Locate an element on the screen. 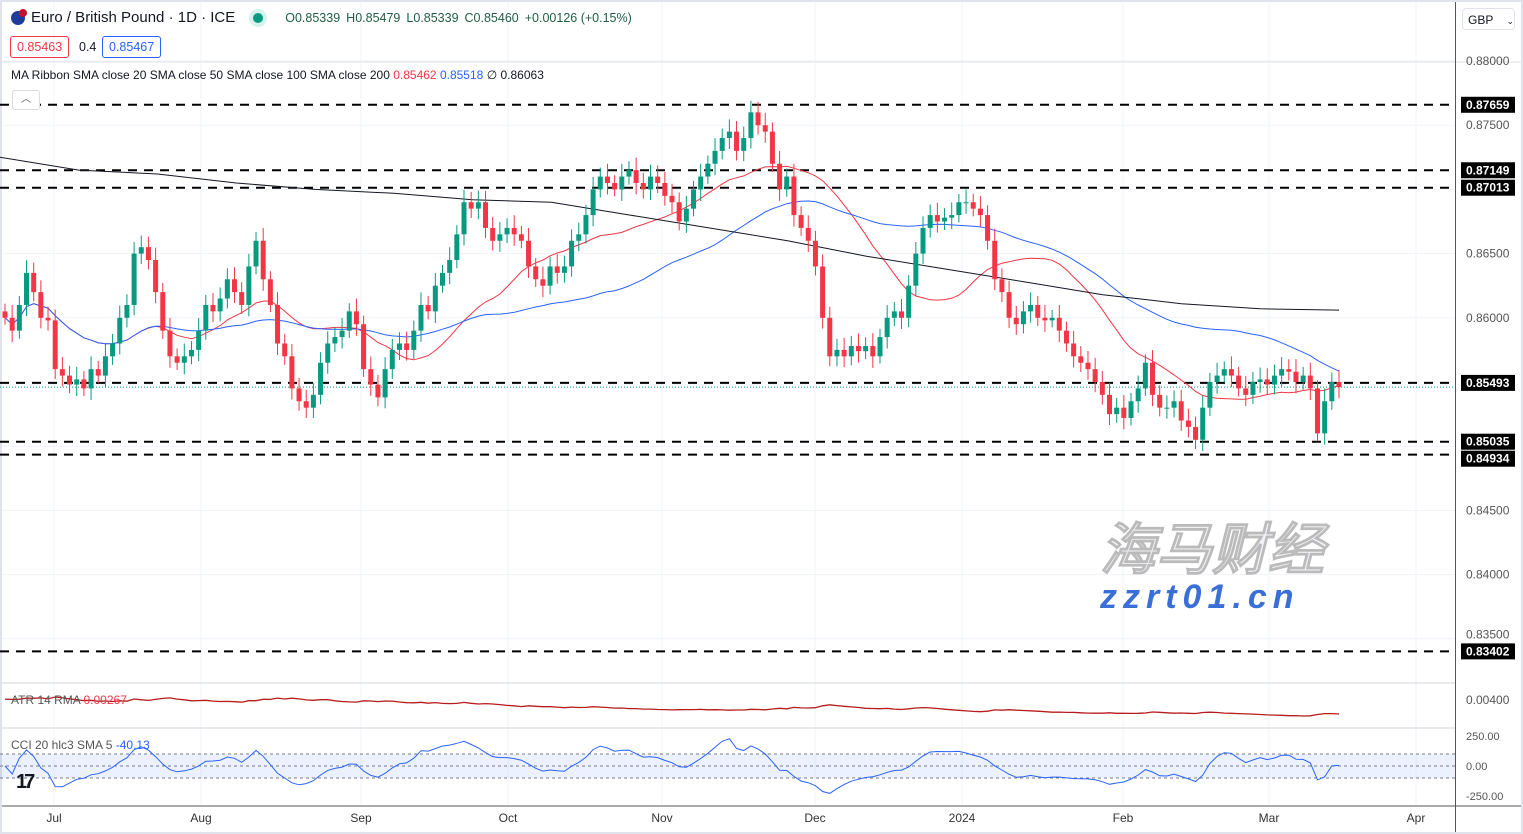 This screenshot has height=834, width=1523. ohlc-low: L0.85339 is located at coordinates (432, 17).